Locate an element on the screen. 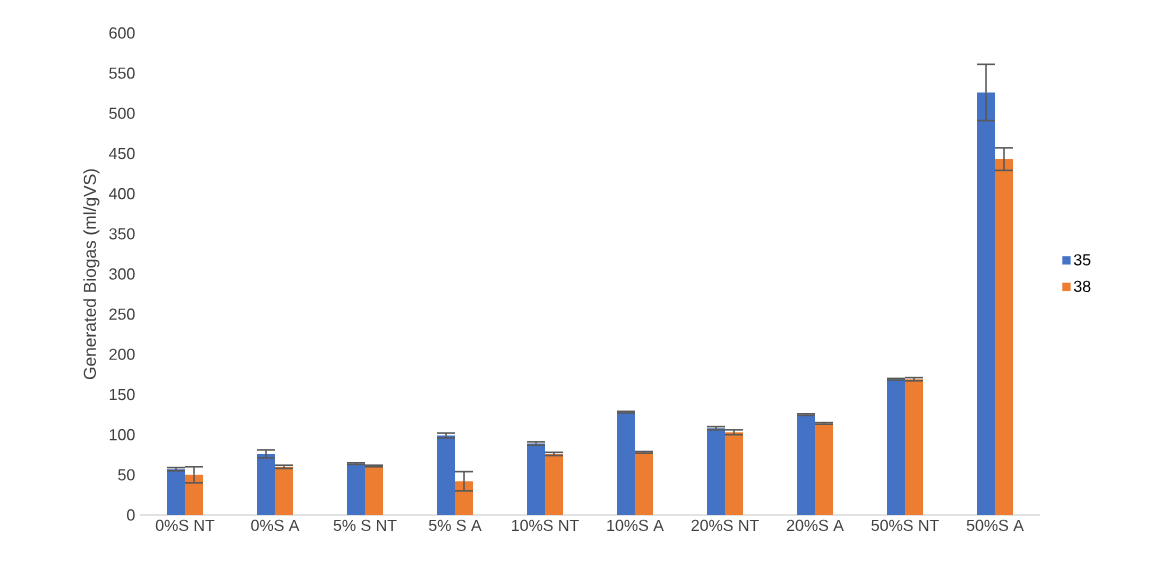 This screenshot has width=1152, height=575. x-tick-label: 10%S A is located at coordinates (635, 525).